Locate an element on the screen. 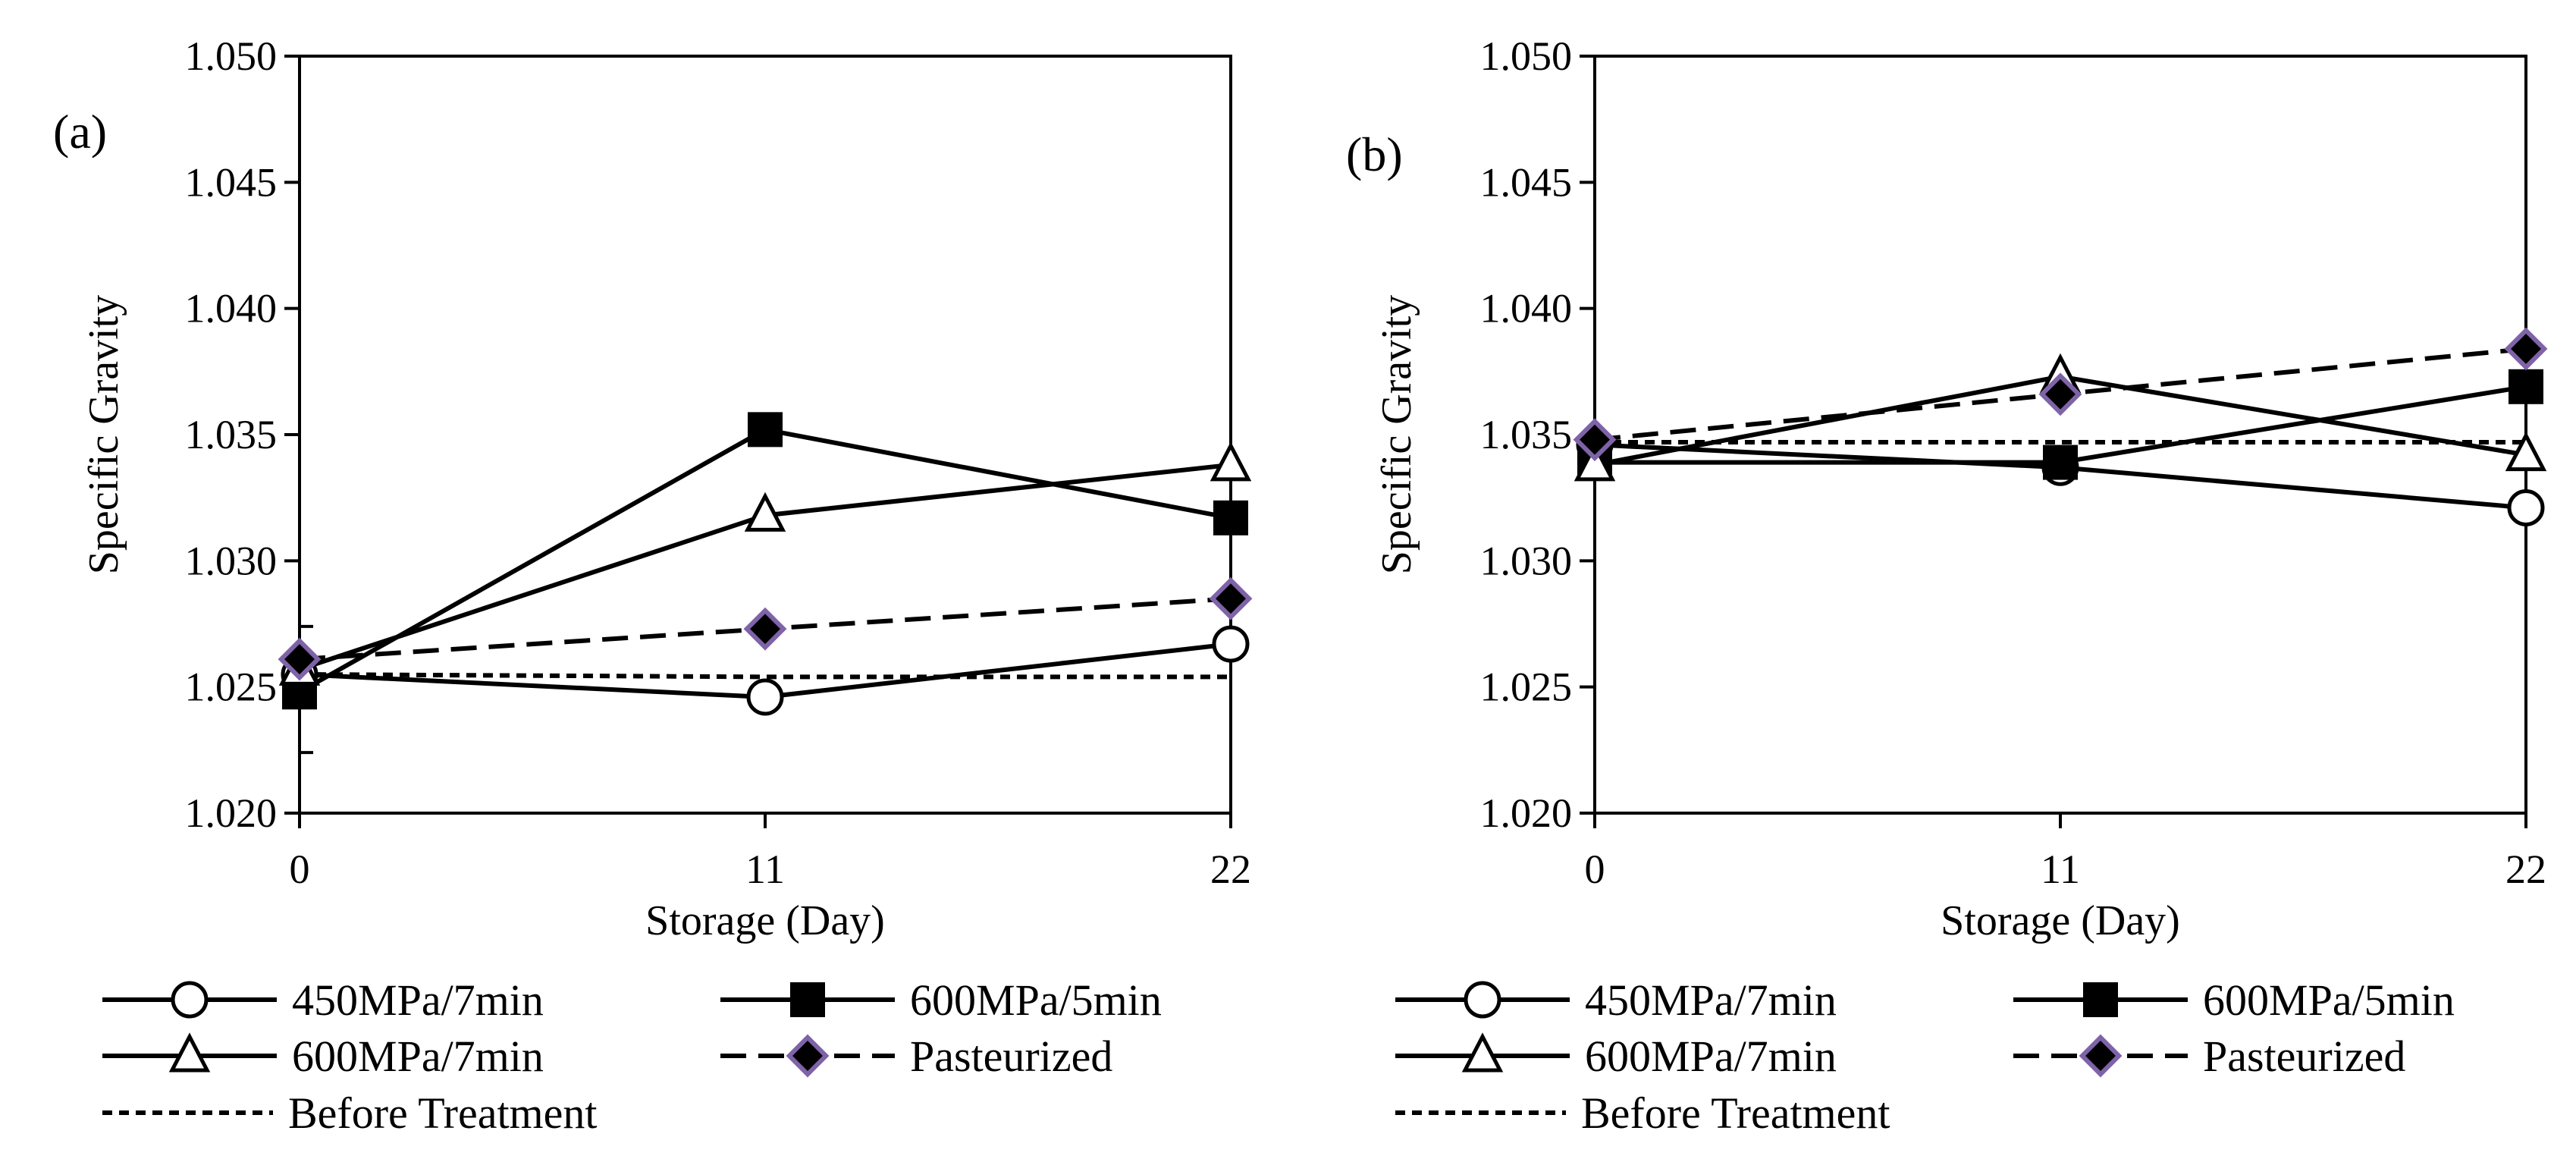 The width and height of the screenshot is (2576, 1159). series-line-before-treatment is located at coordinates (765, 676).